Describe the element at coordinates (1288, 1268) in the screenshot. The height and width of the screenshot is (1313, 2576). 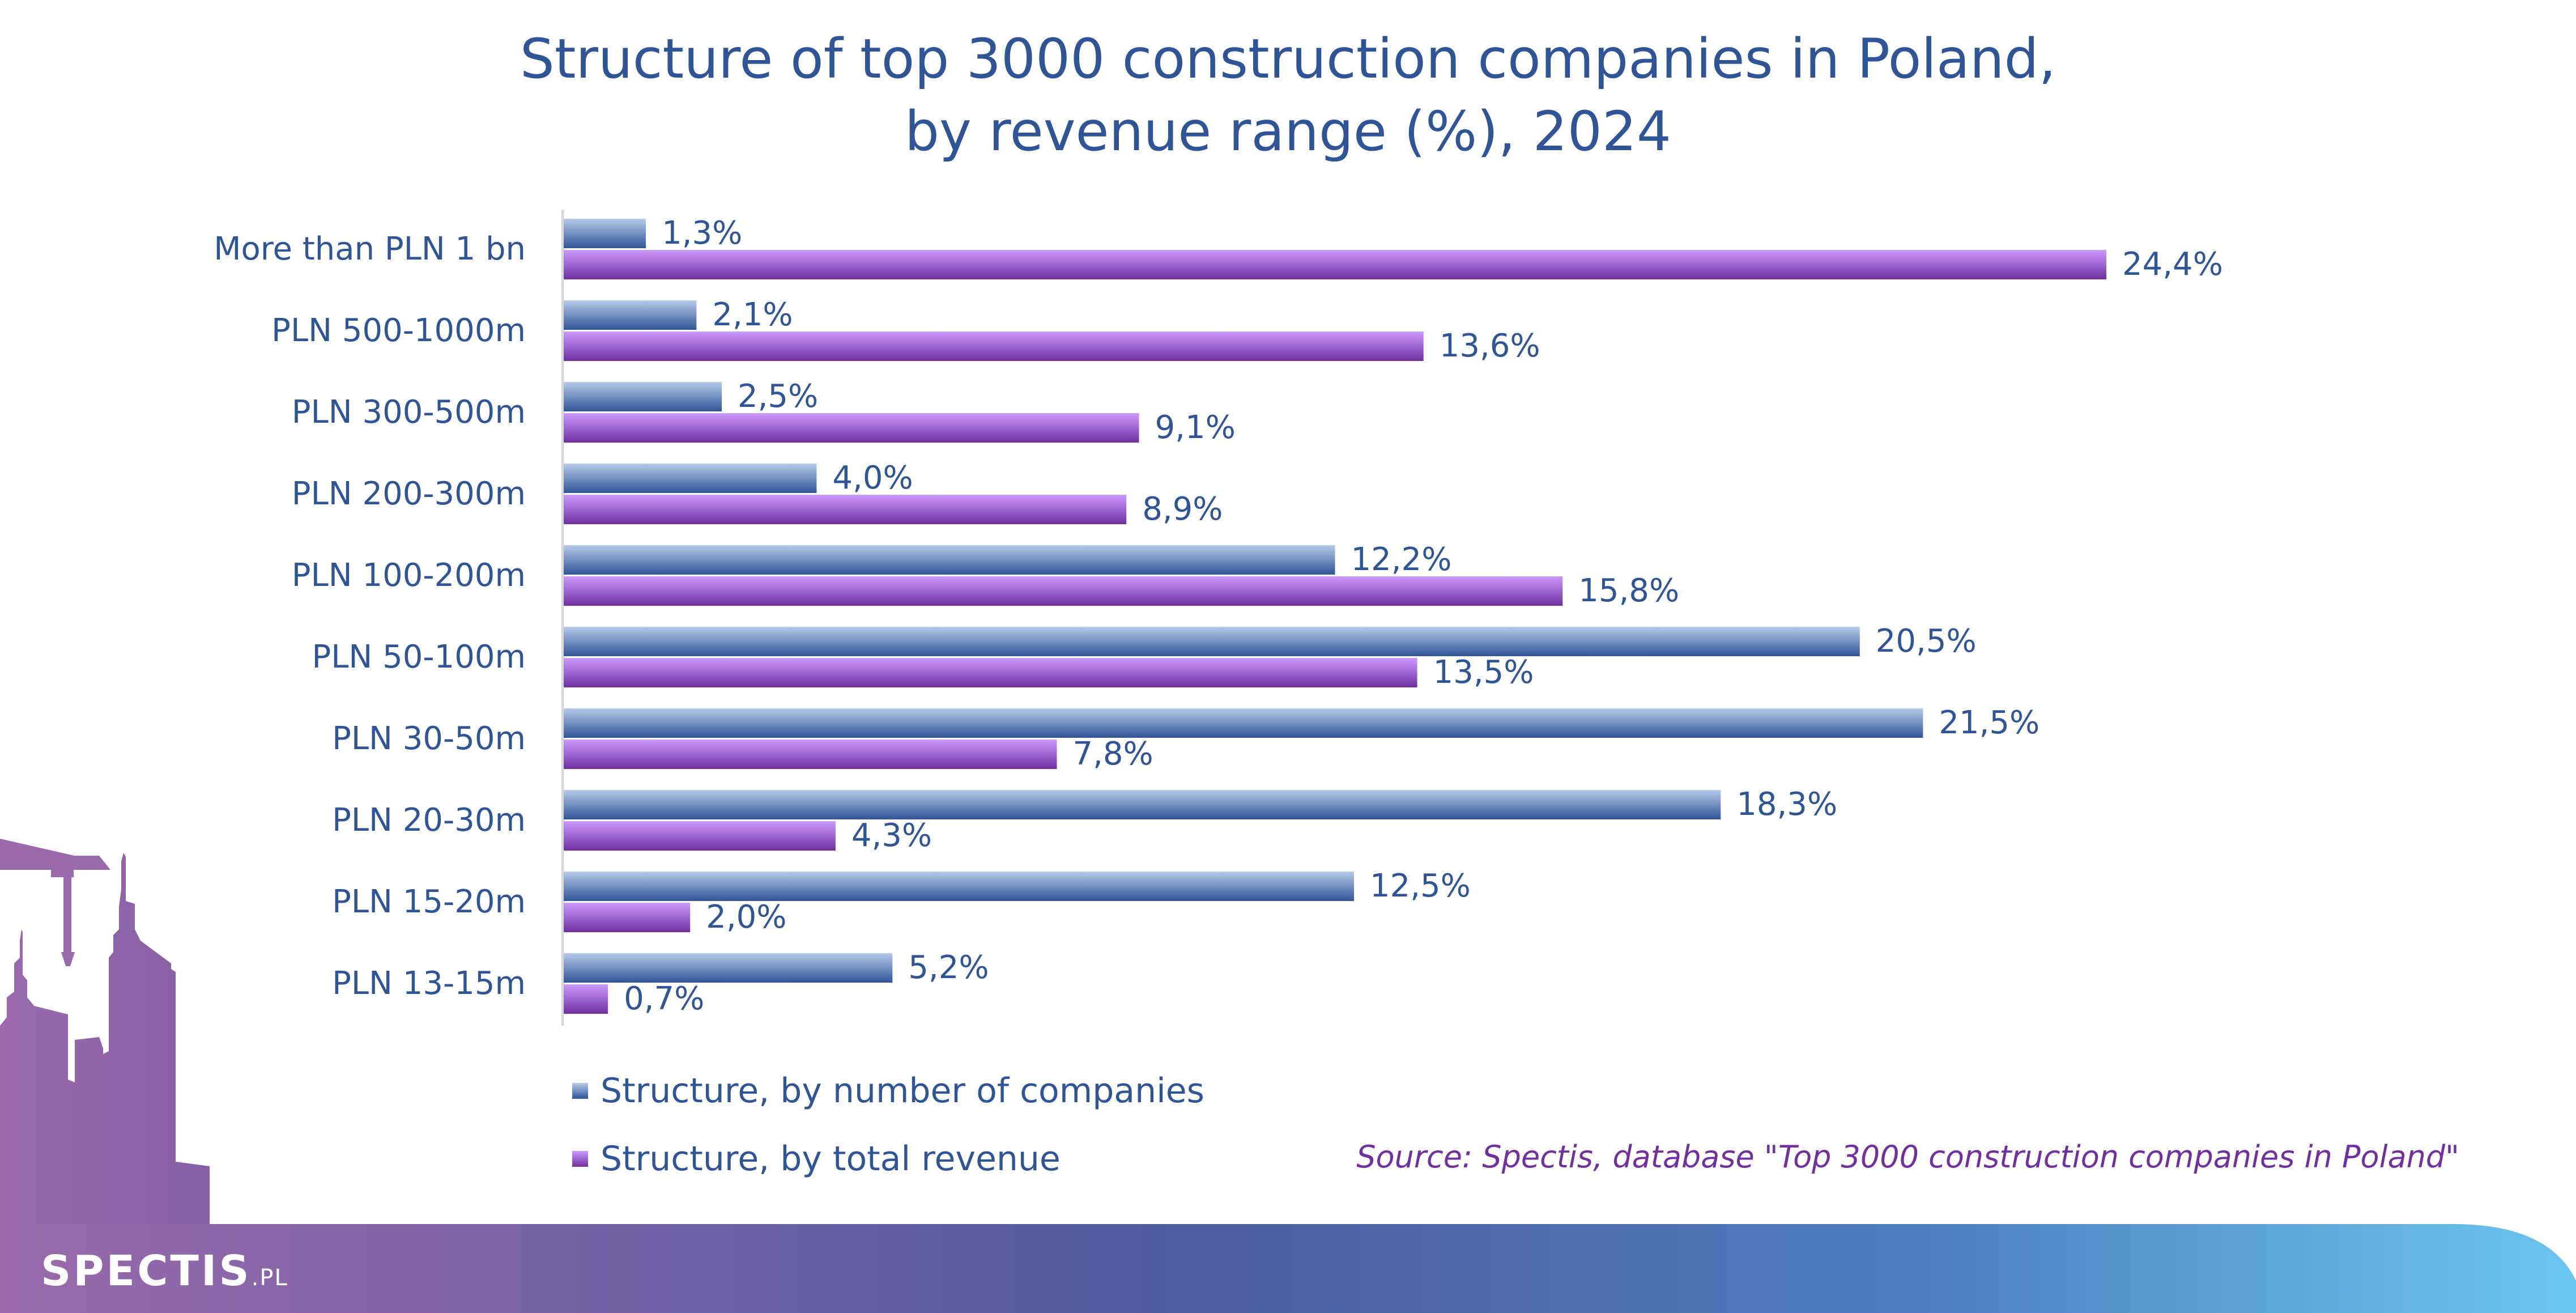
I see `bottom-band` at that location.